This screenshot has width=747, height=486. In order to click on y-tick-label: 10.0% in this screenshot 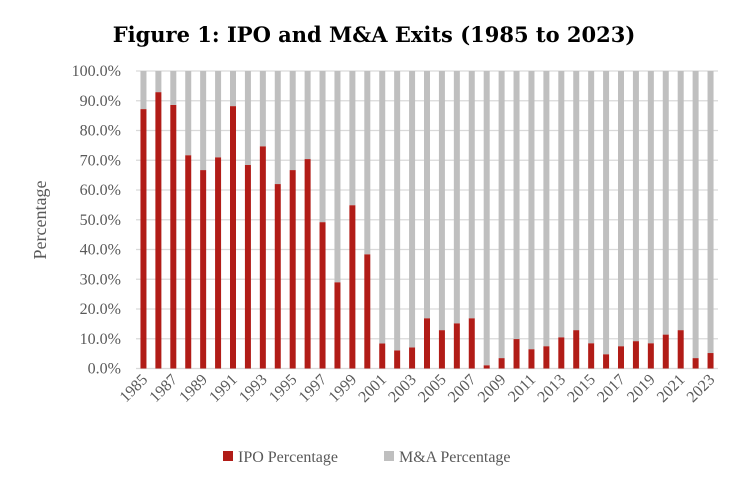, I will do `click(100, 339)`.